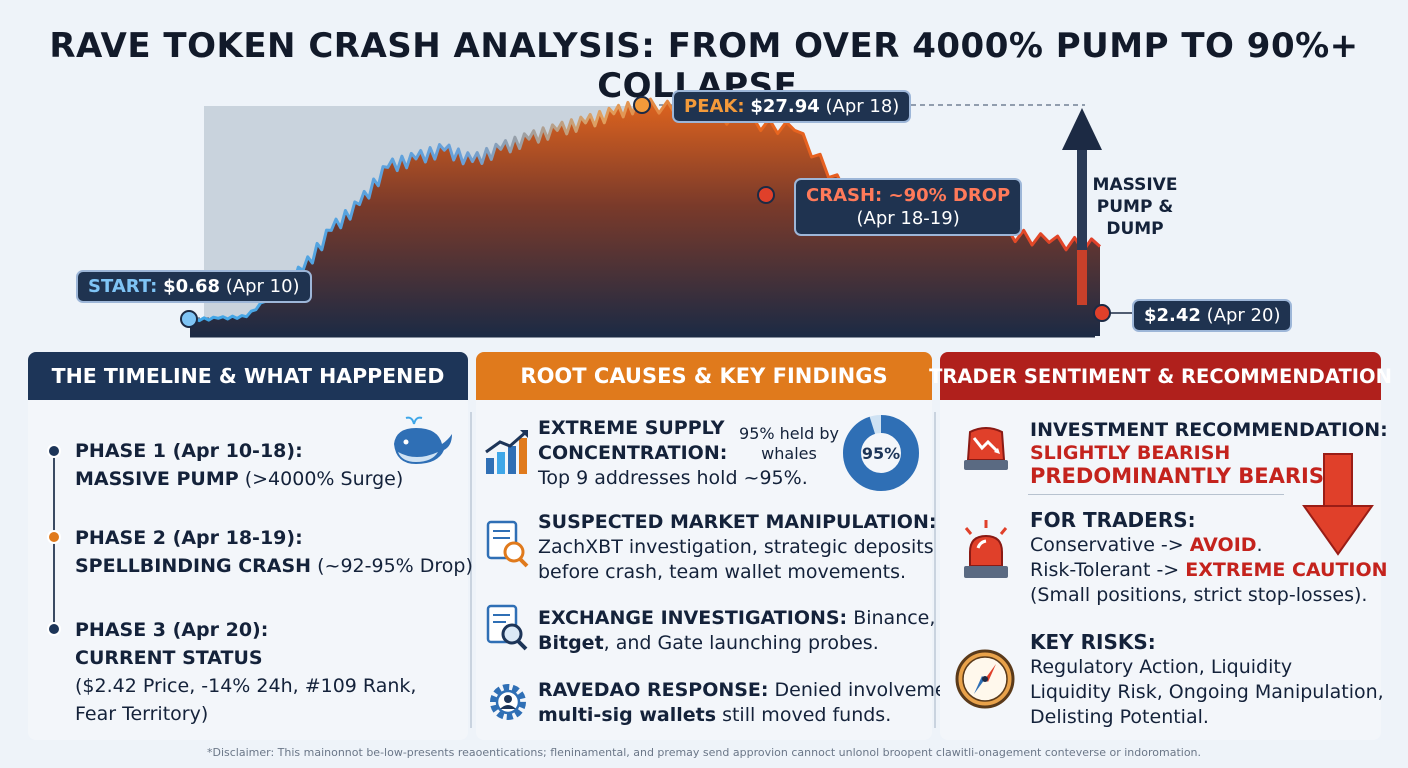 Image resolution: width=1408 pixels, height=768 pixels. I want to click on start-date: (Apr 10), so click(262, 286).